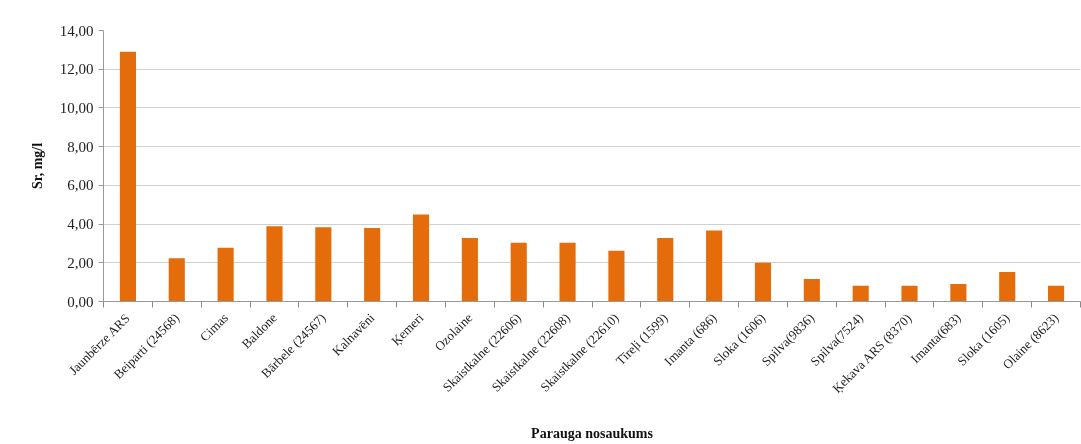 The image size is (1081, 444). I want to click on y-tick-label: 12,00, so click(76, 69).